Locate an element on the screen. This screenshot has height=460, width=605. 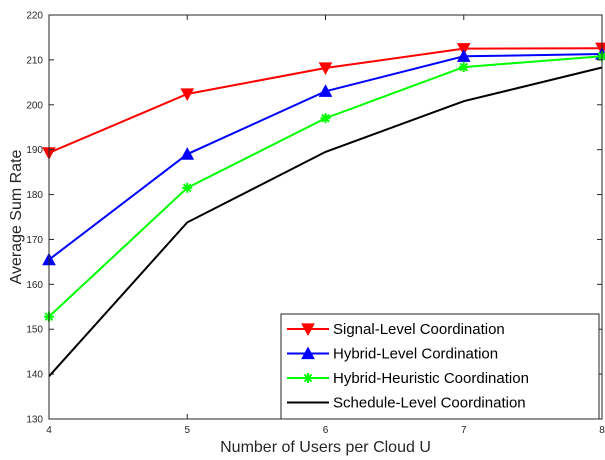
x-tick-label: 8 is located at coordinates (602, 430).